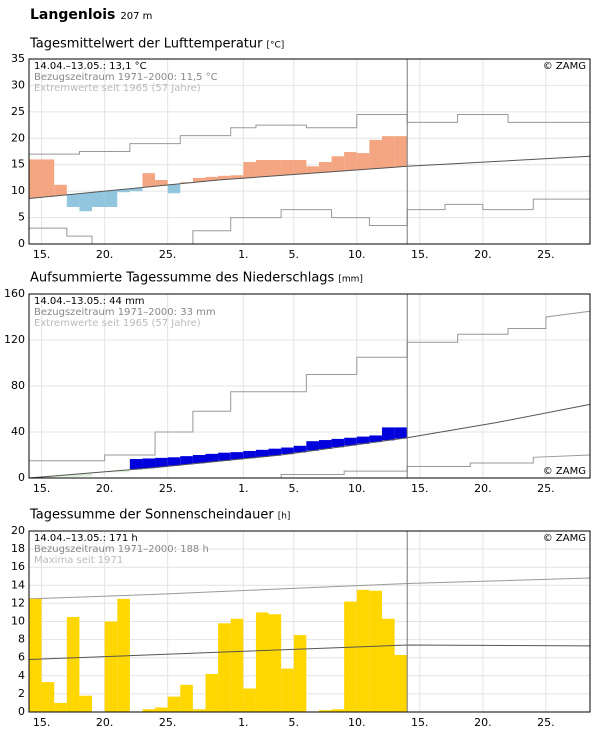  What do you see at coordinates (18, 548) in the screenshot?
I see `y-tick-label: 18` at bounding box center [18, 548].